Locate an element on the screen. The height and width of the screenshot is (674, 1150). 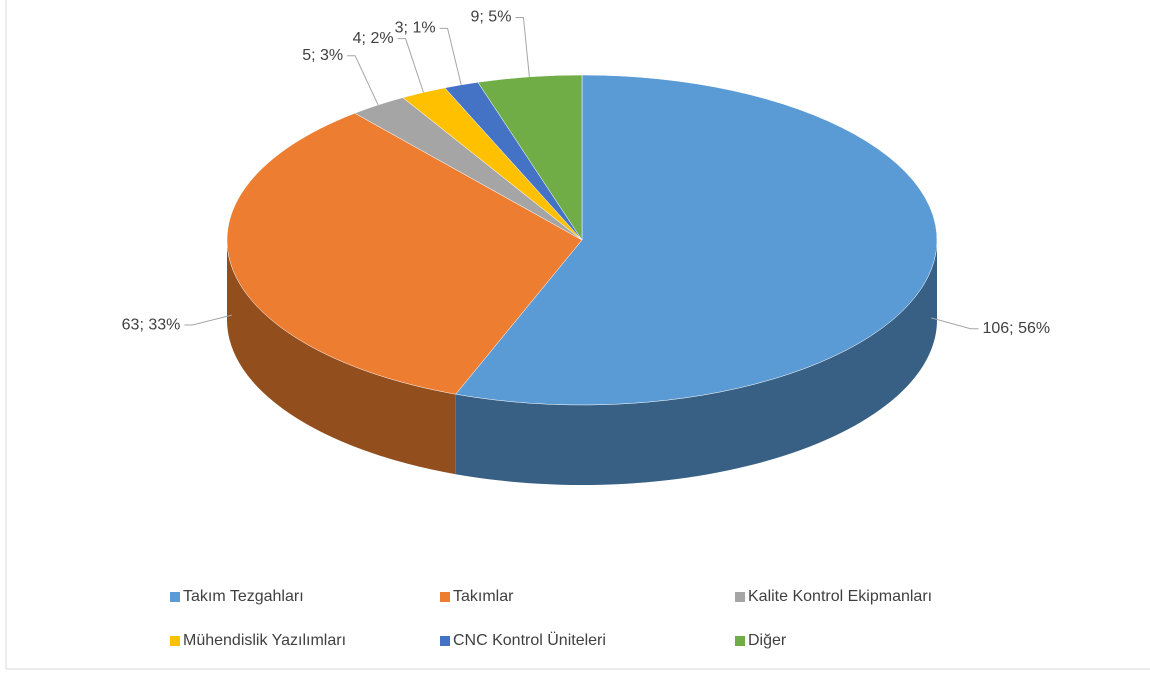
data-label: 9; 5% is located at coordinates (491, 17).